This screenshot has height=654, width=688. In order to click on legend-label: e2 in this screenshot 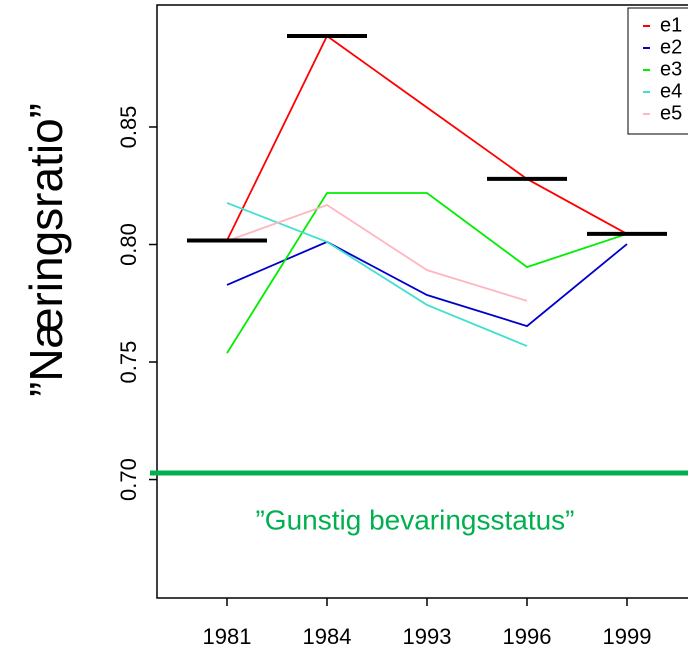, I will do `click(671, 47)`.